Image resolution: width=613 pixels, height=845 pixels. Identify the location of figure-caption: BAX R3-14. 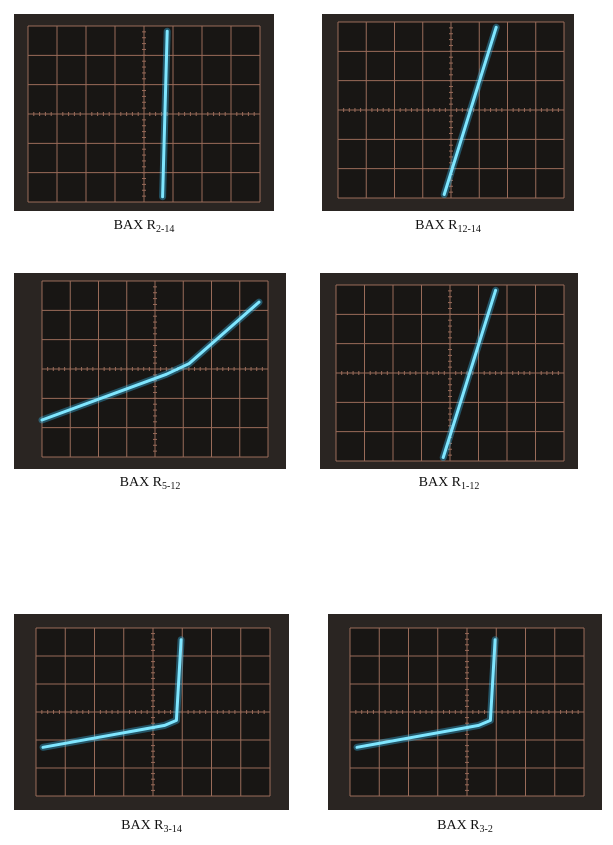
(151, 826).